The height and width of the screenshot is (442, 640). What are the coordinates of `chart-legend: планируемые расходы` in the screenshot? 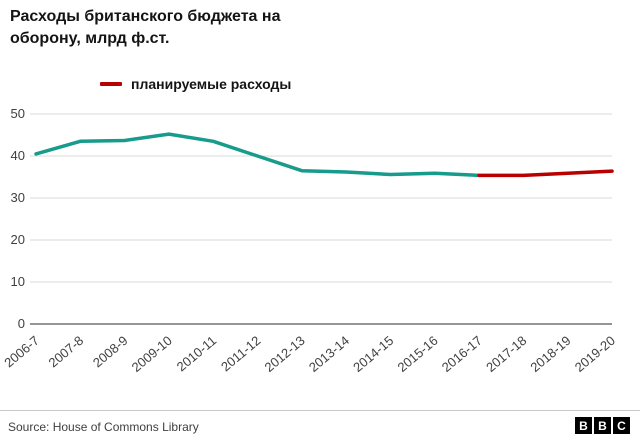 It's located at (195, 84).